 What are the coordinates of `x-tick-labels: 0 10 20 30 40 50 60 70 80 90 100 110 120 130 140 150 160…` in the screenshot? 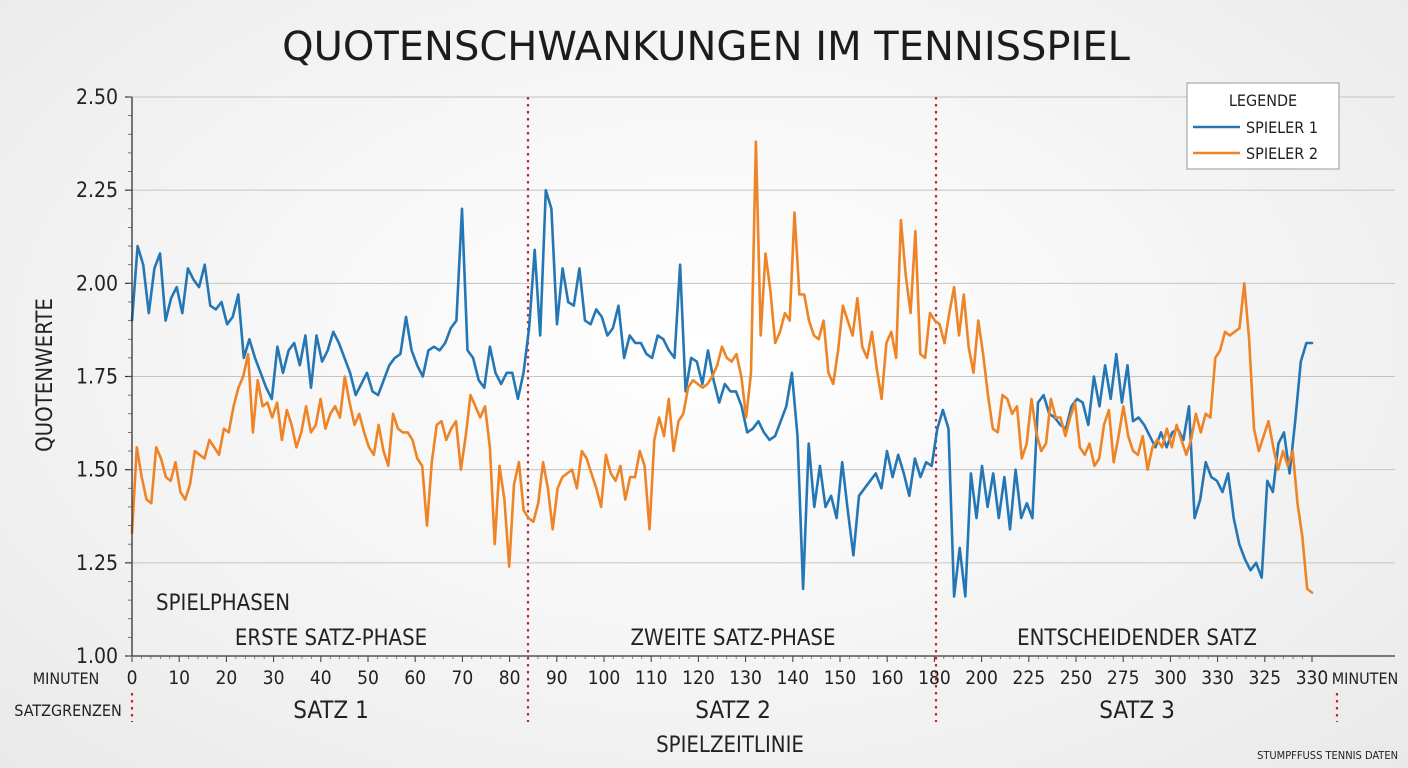 It's located at (728, 672).